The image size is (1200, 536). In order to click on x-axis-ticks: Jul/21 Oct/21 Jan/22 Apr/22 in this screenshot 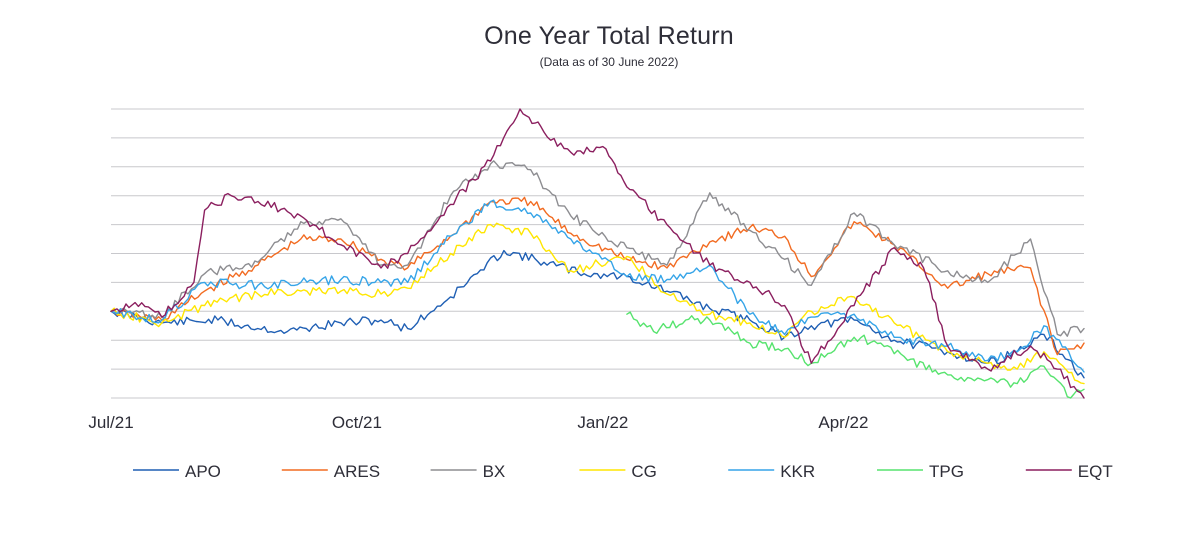, I will do `click(478, 422)`.